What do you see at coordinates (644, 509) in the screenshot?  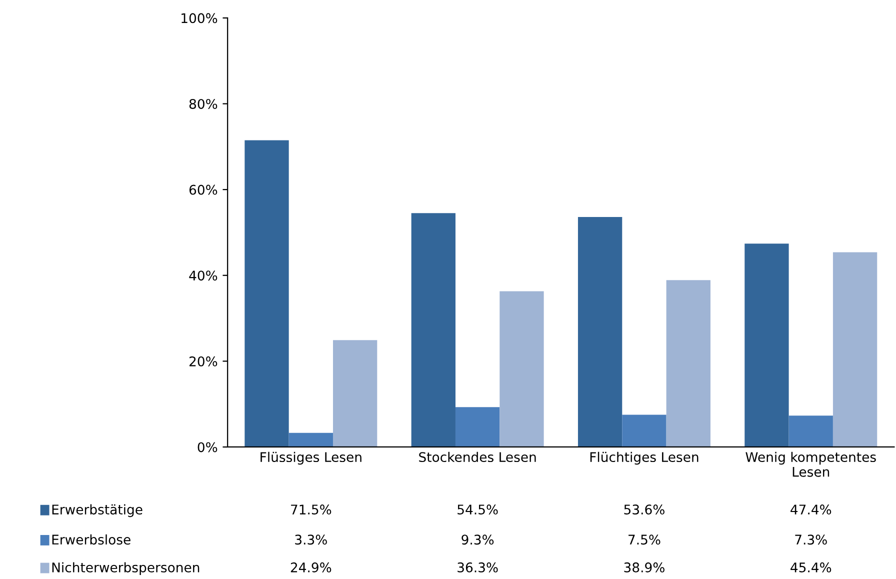 I see `data-label: 53.6%` at bounding box center [644, 509].